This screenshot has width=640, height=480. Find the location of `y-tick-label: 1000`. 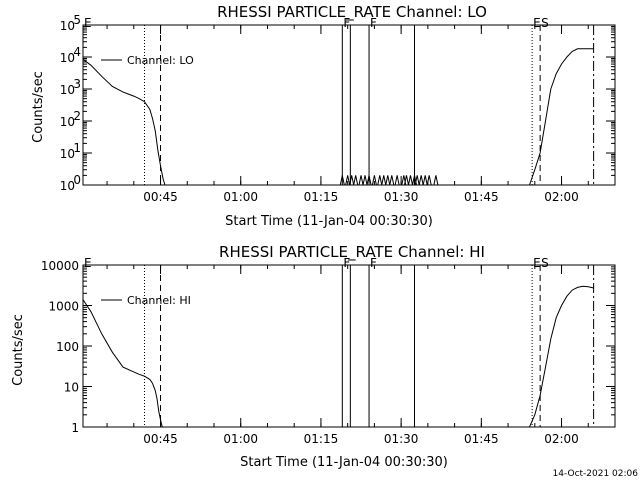

y-tick-label: 1000 is located at coordinates (63, 307).